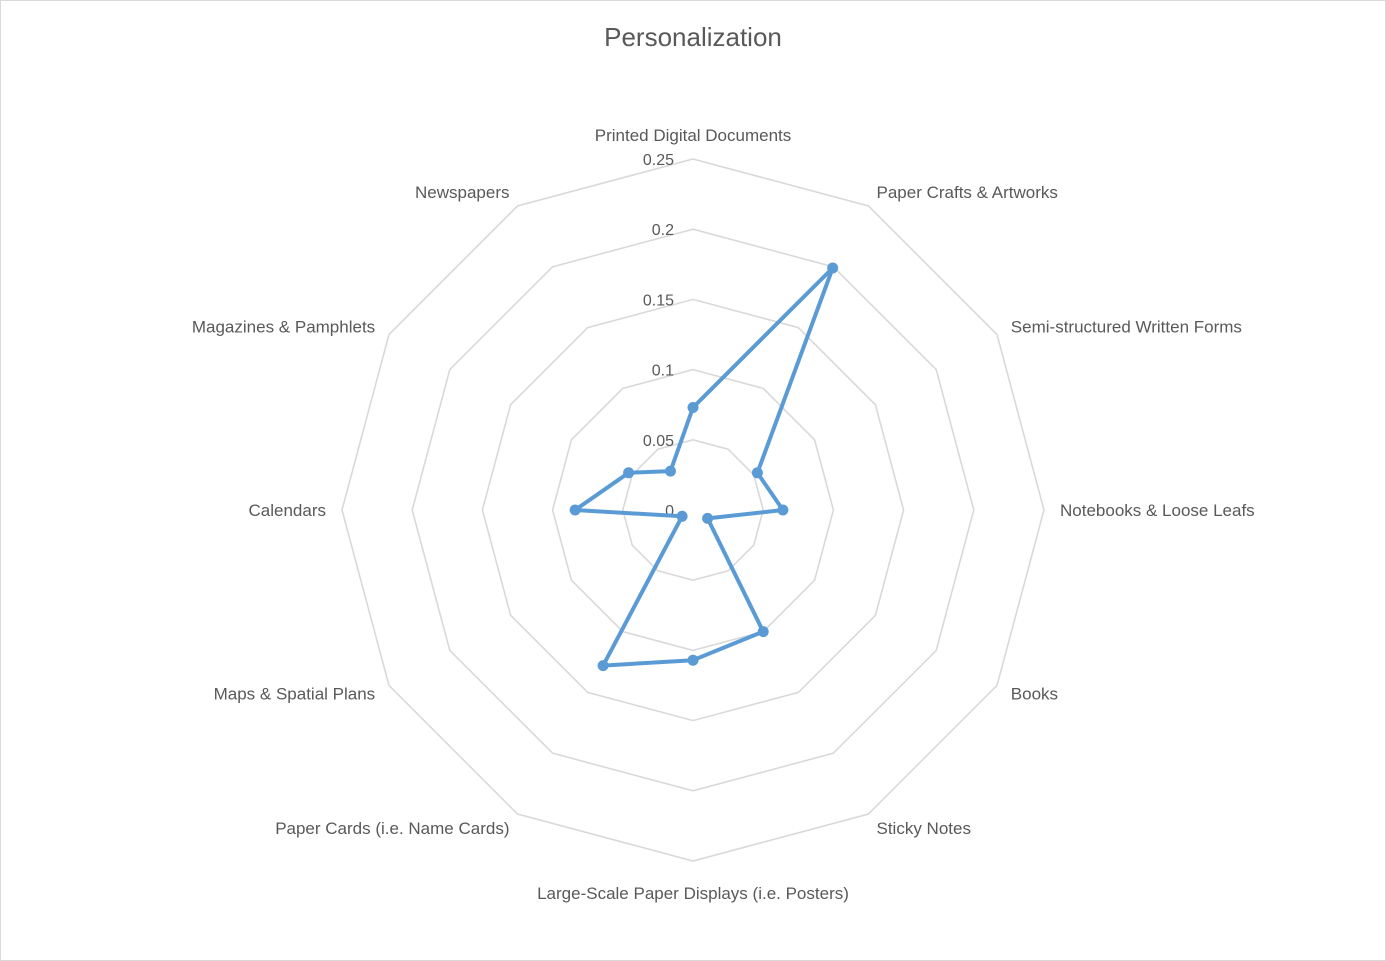 Image resolution: width=1386 pixels, height=961 pixels. I want to click on data-series, so click(704, 467).